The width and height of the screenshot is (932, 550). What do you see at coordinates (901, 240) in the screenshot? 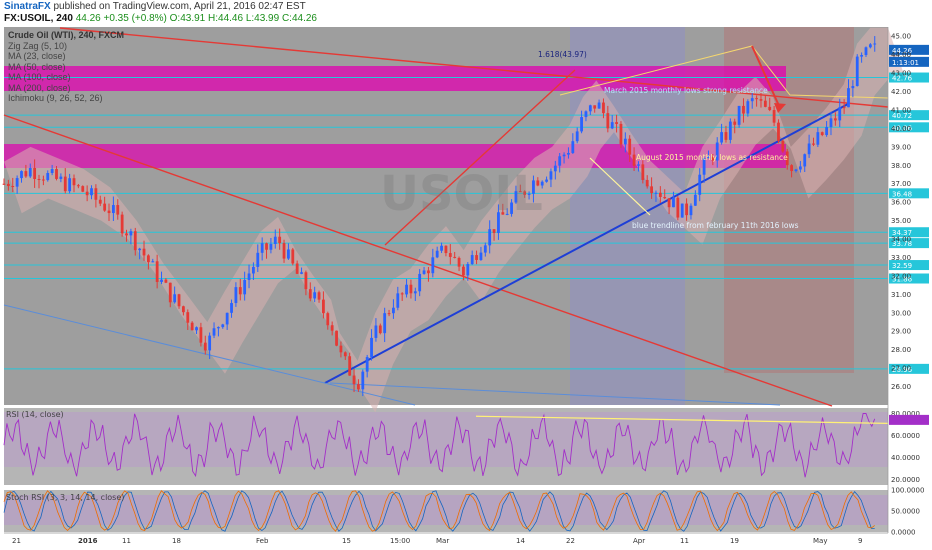
I see `y-tick-label-11: 34.00` at bounding box center [901, 240].